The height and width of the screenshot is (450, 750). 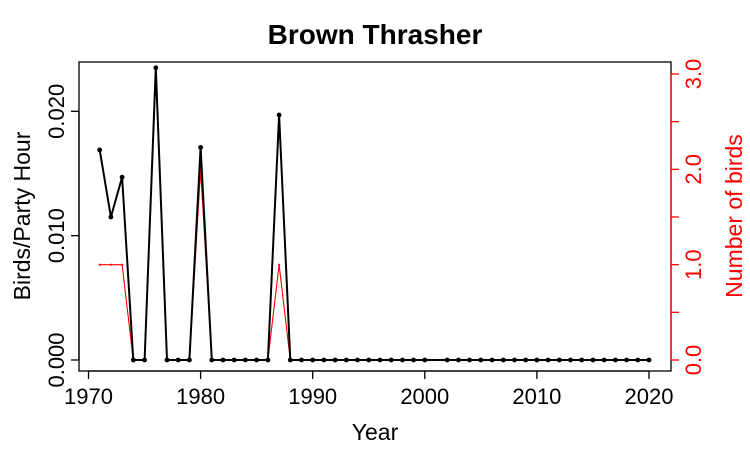 I want to click on x-tick-label: 1970, so click(x=88, y=396).